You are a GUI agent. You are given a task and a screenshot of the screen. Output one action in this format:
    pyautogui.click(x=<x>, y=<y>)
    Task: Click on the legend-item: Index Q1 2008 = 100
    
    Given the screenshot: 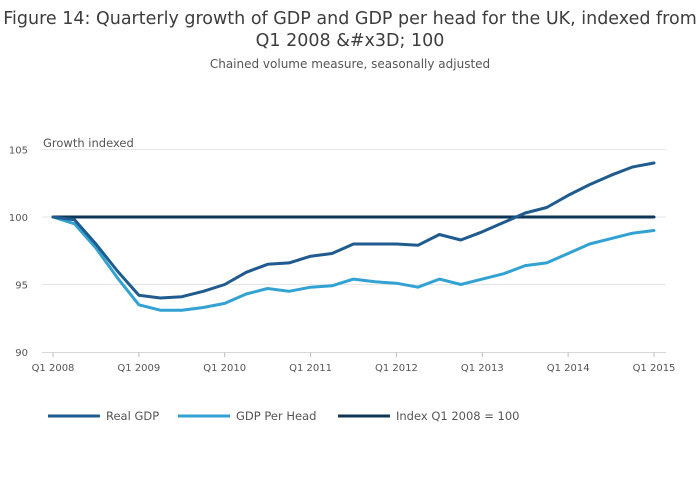 What is the action you would take?
    pyautogui.click(x=429, y=416)
    